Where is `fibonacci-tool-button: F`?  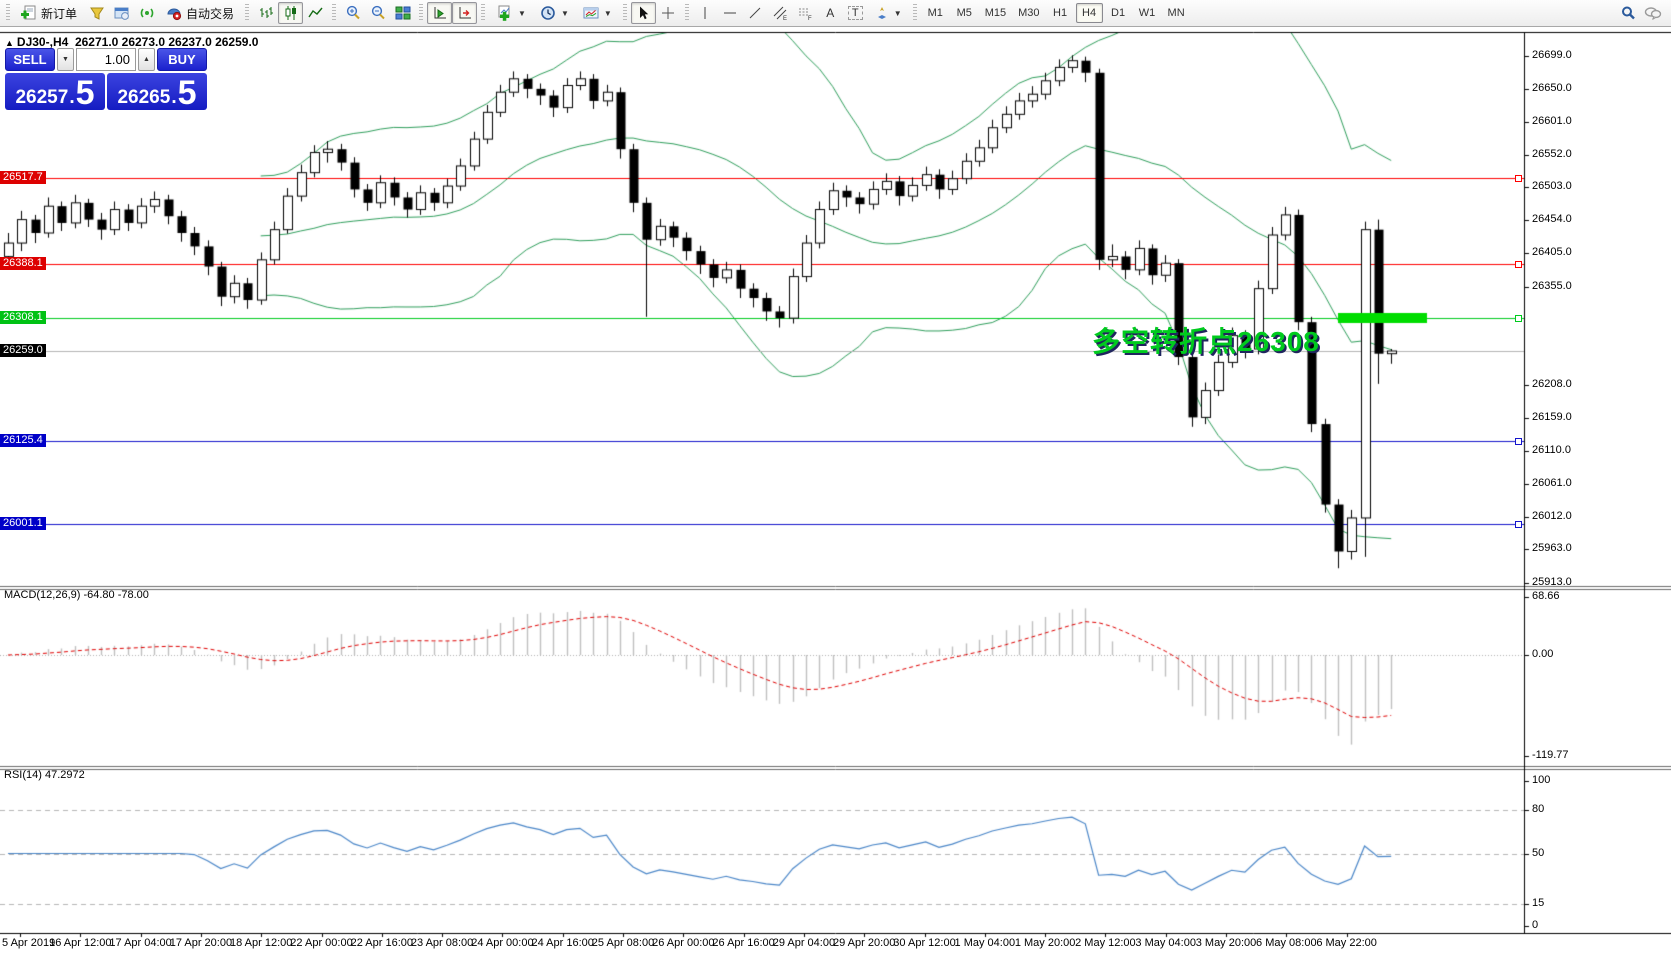 fibonacci-tool-button: F is located at coordinates (805, 13).